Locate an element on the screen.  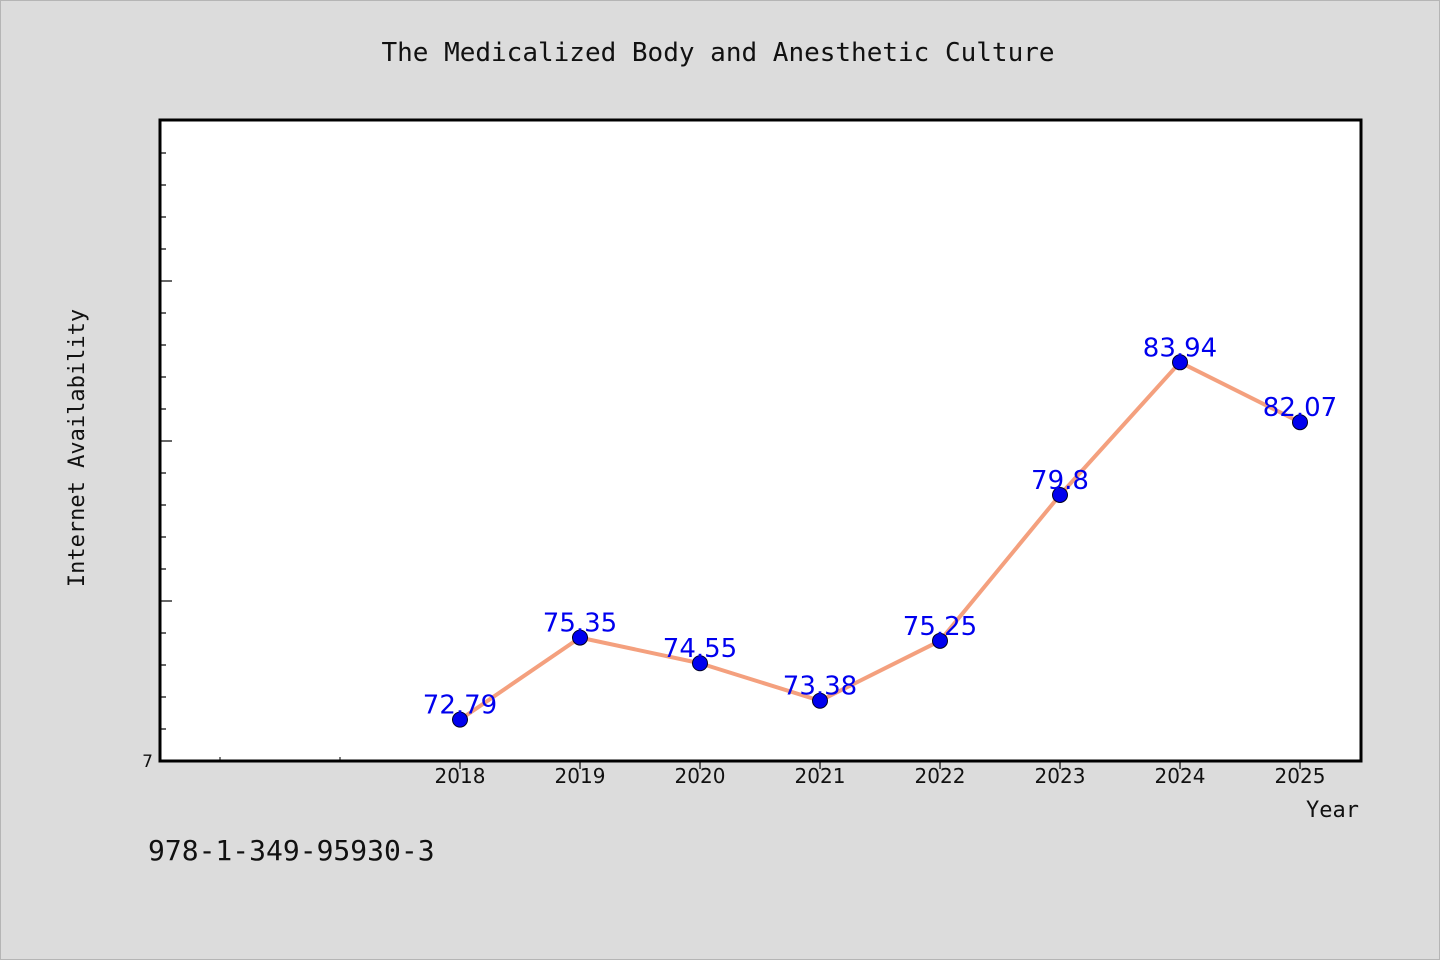
x-tick-label: 2025 is located at coordinates (1300, 776).